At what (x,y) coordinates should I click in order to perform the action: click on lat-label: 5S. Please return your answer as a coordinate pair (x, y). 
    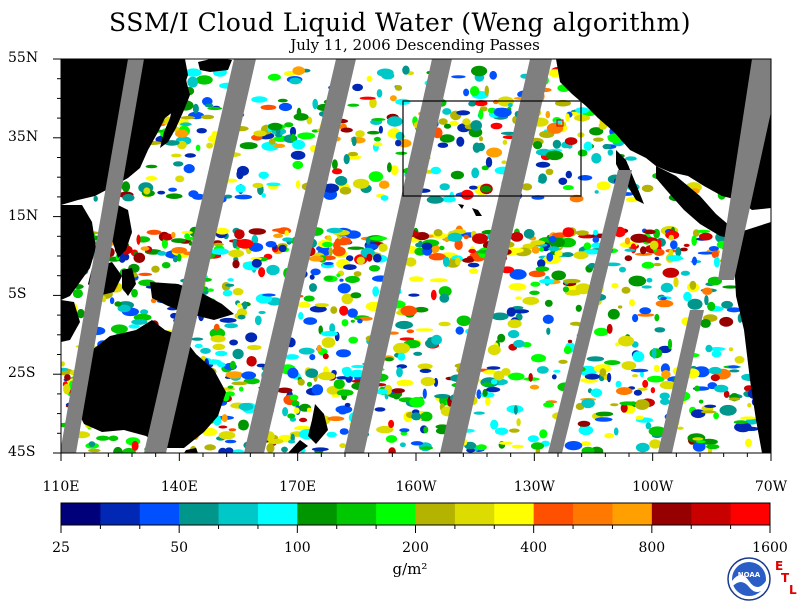
    Looking at the image, I should click on (17, 294).